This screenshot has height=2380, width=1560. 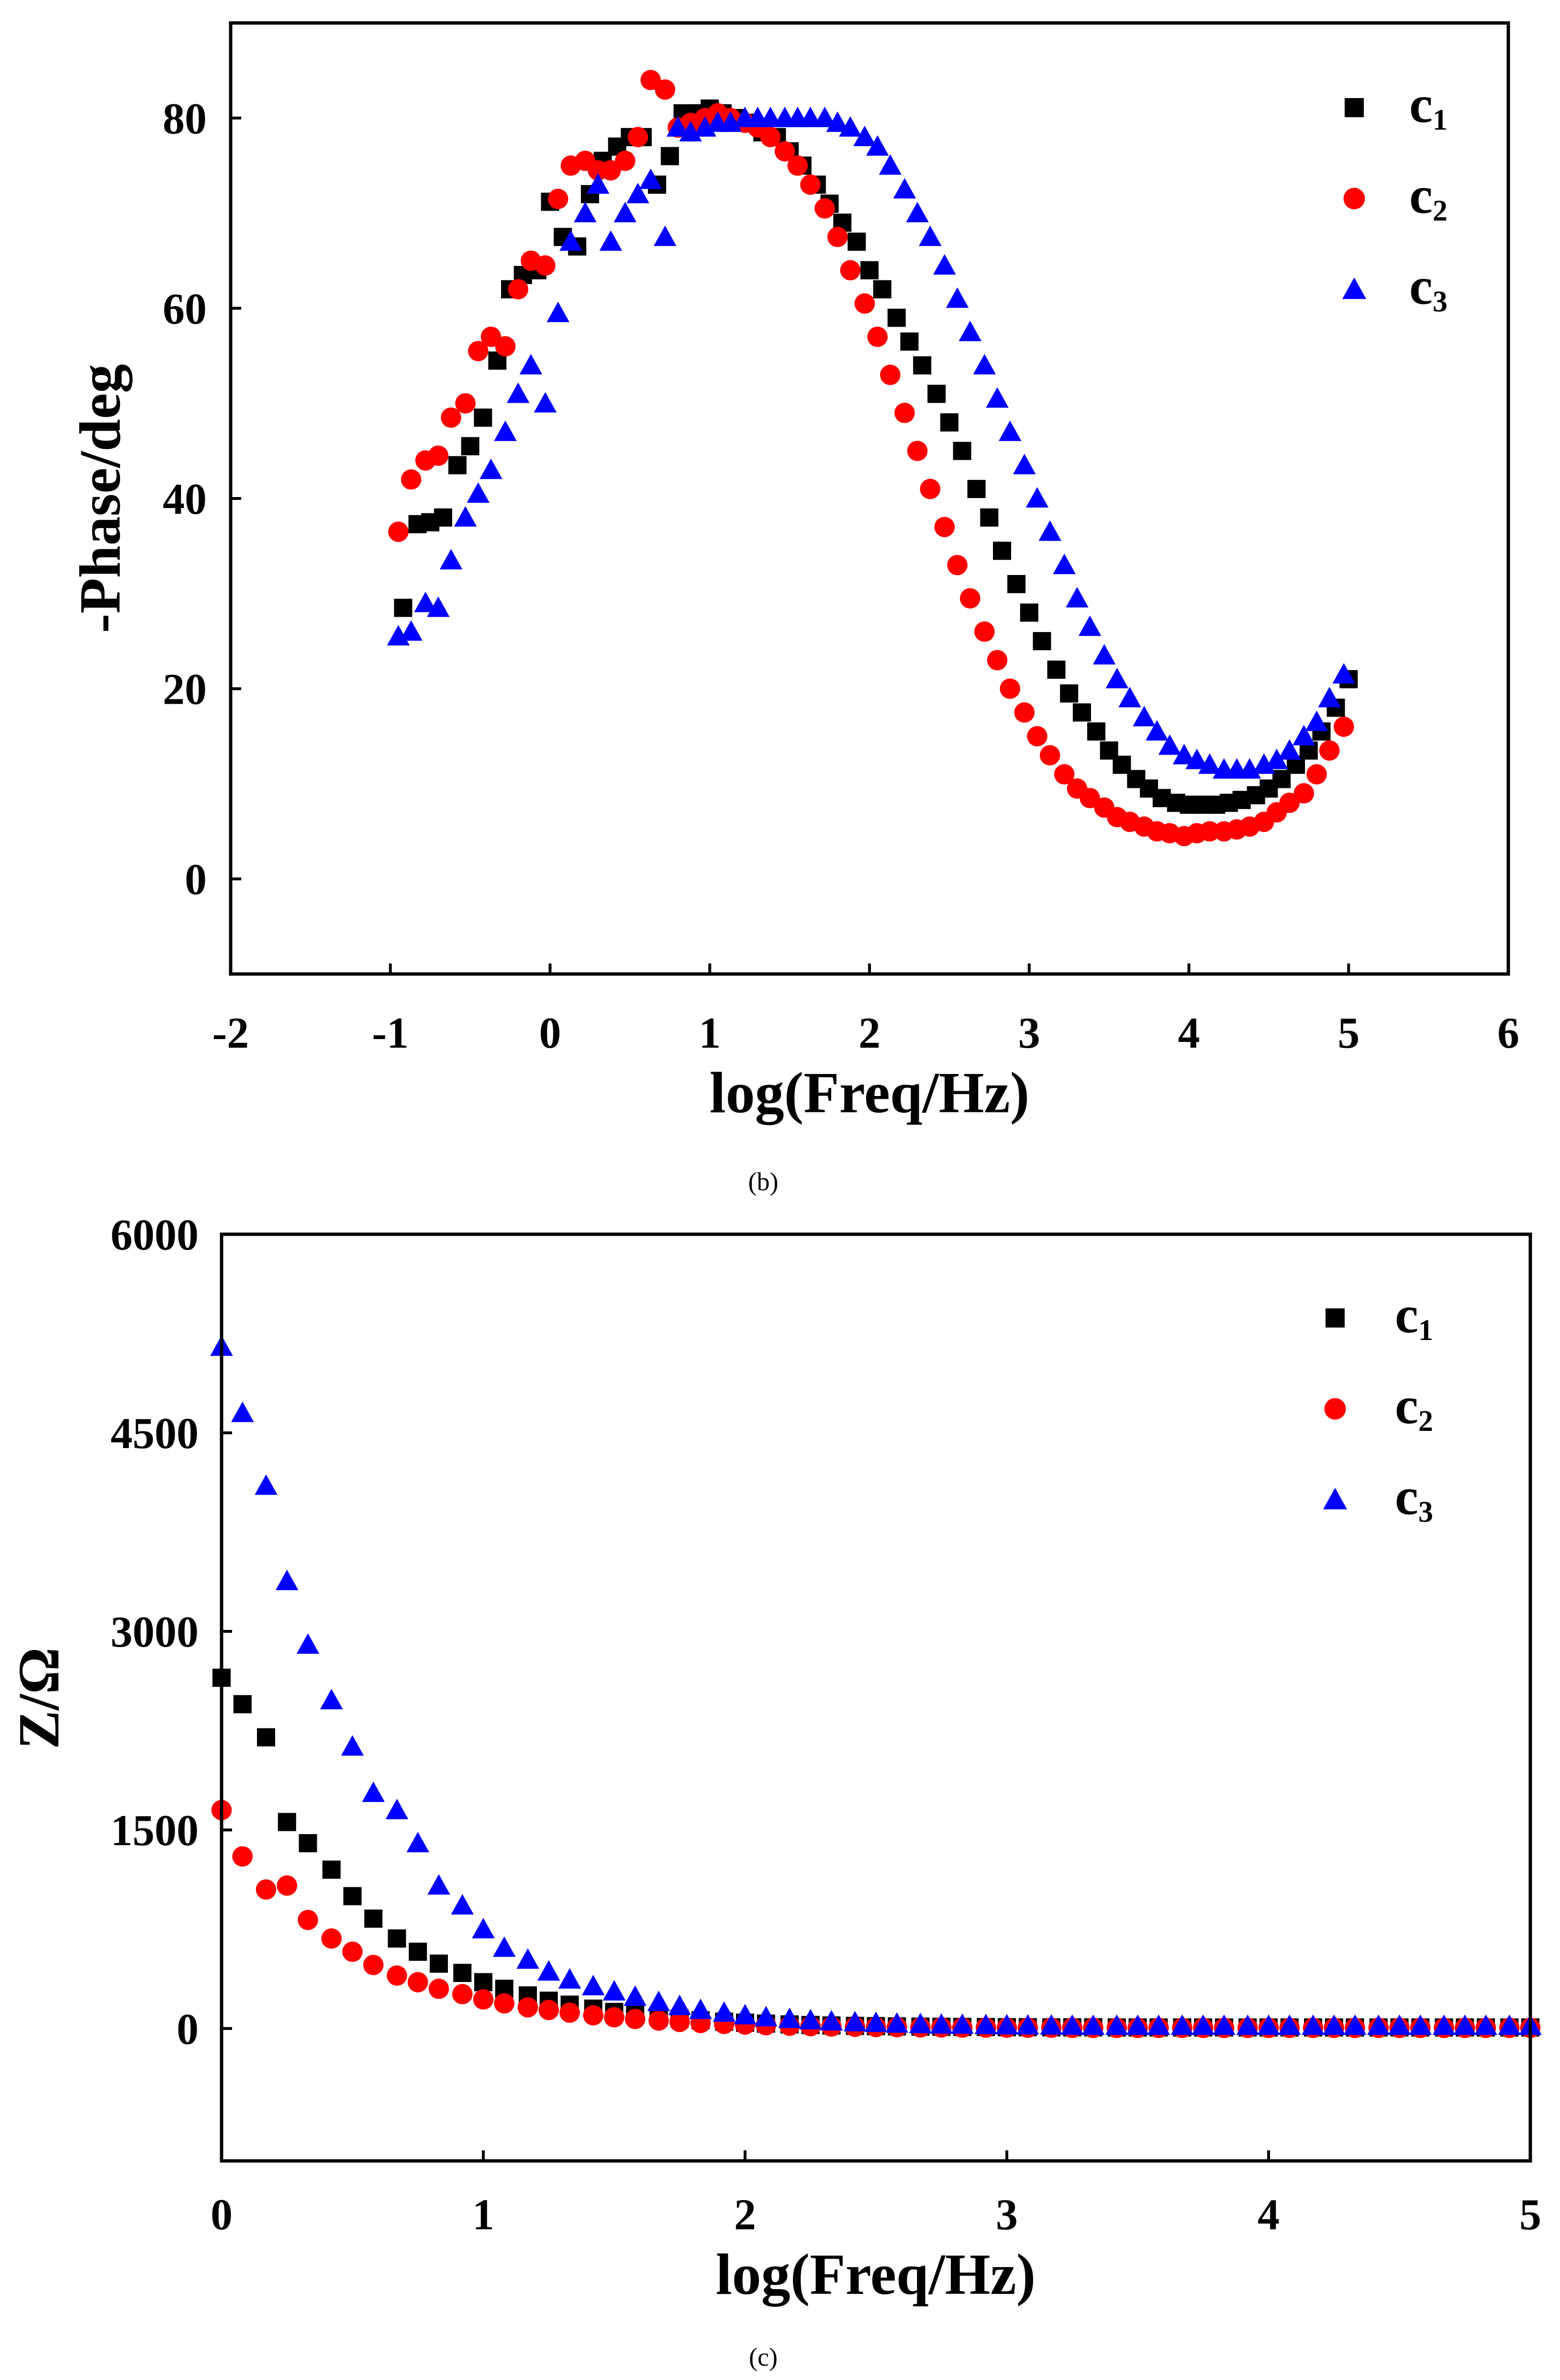 I want to click on impedance-series-c2, so click(x=876, y=1919).